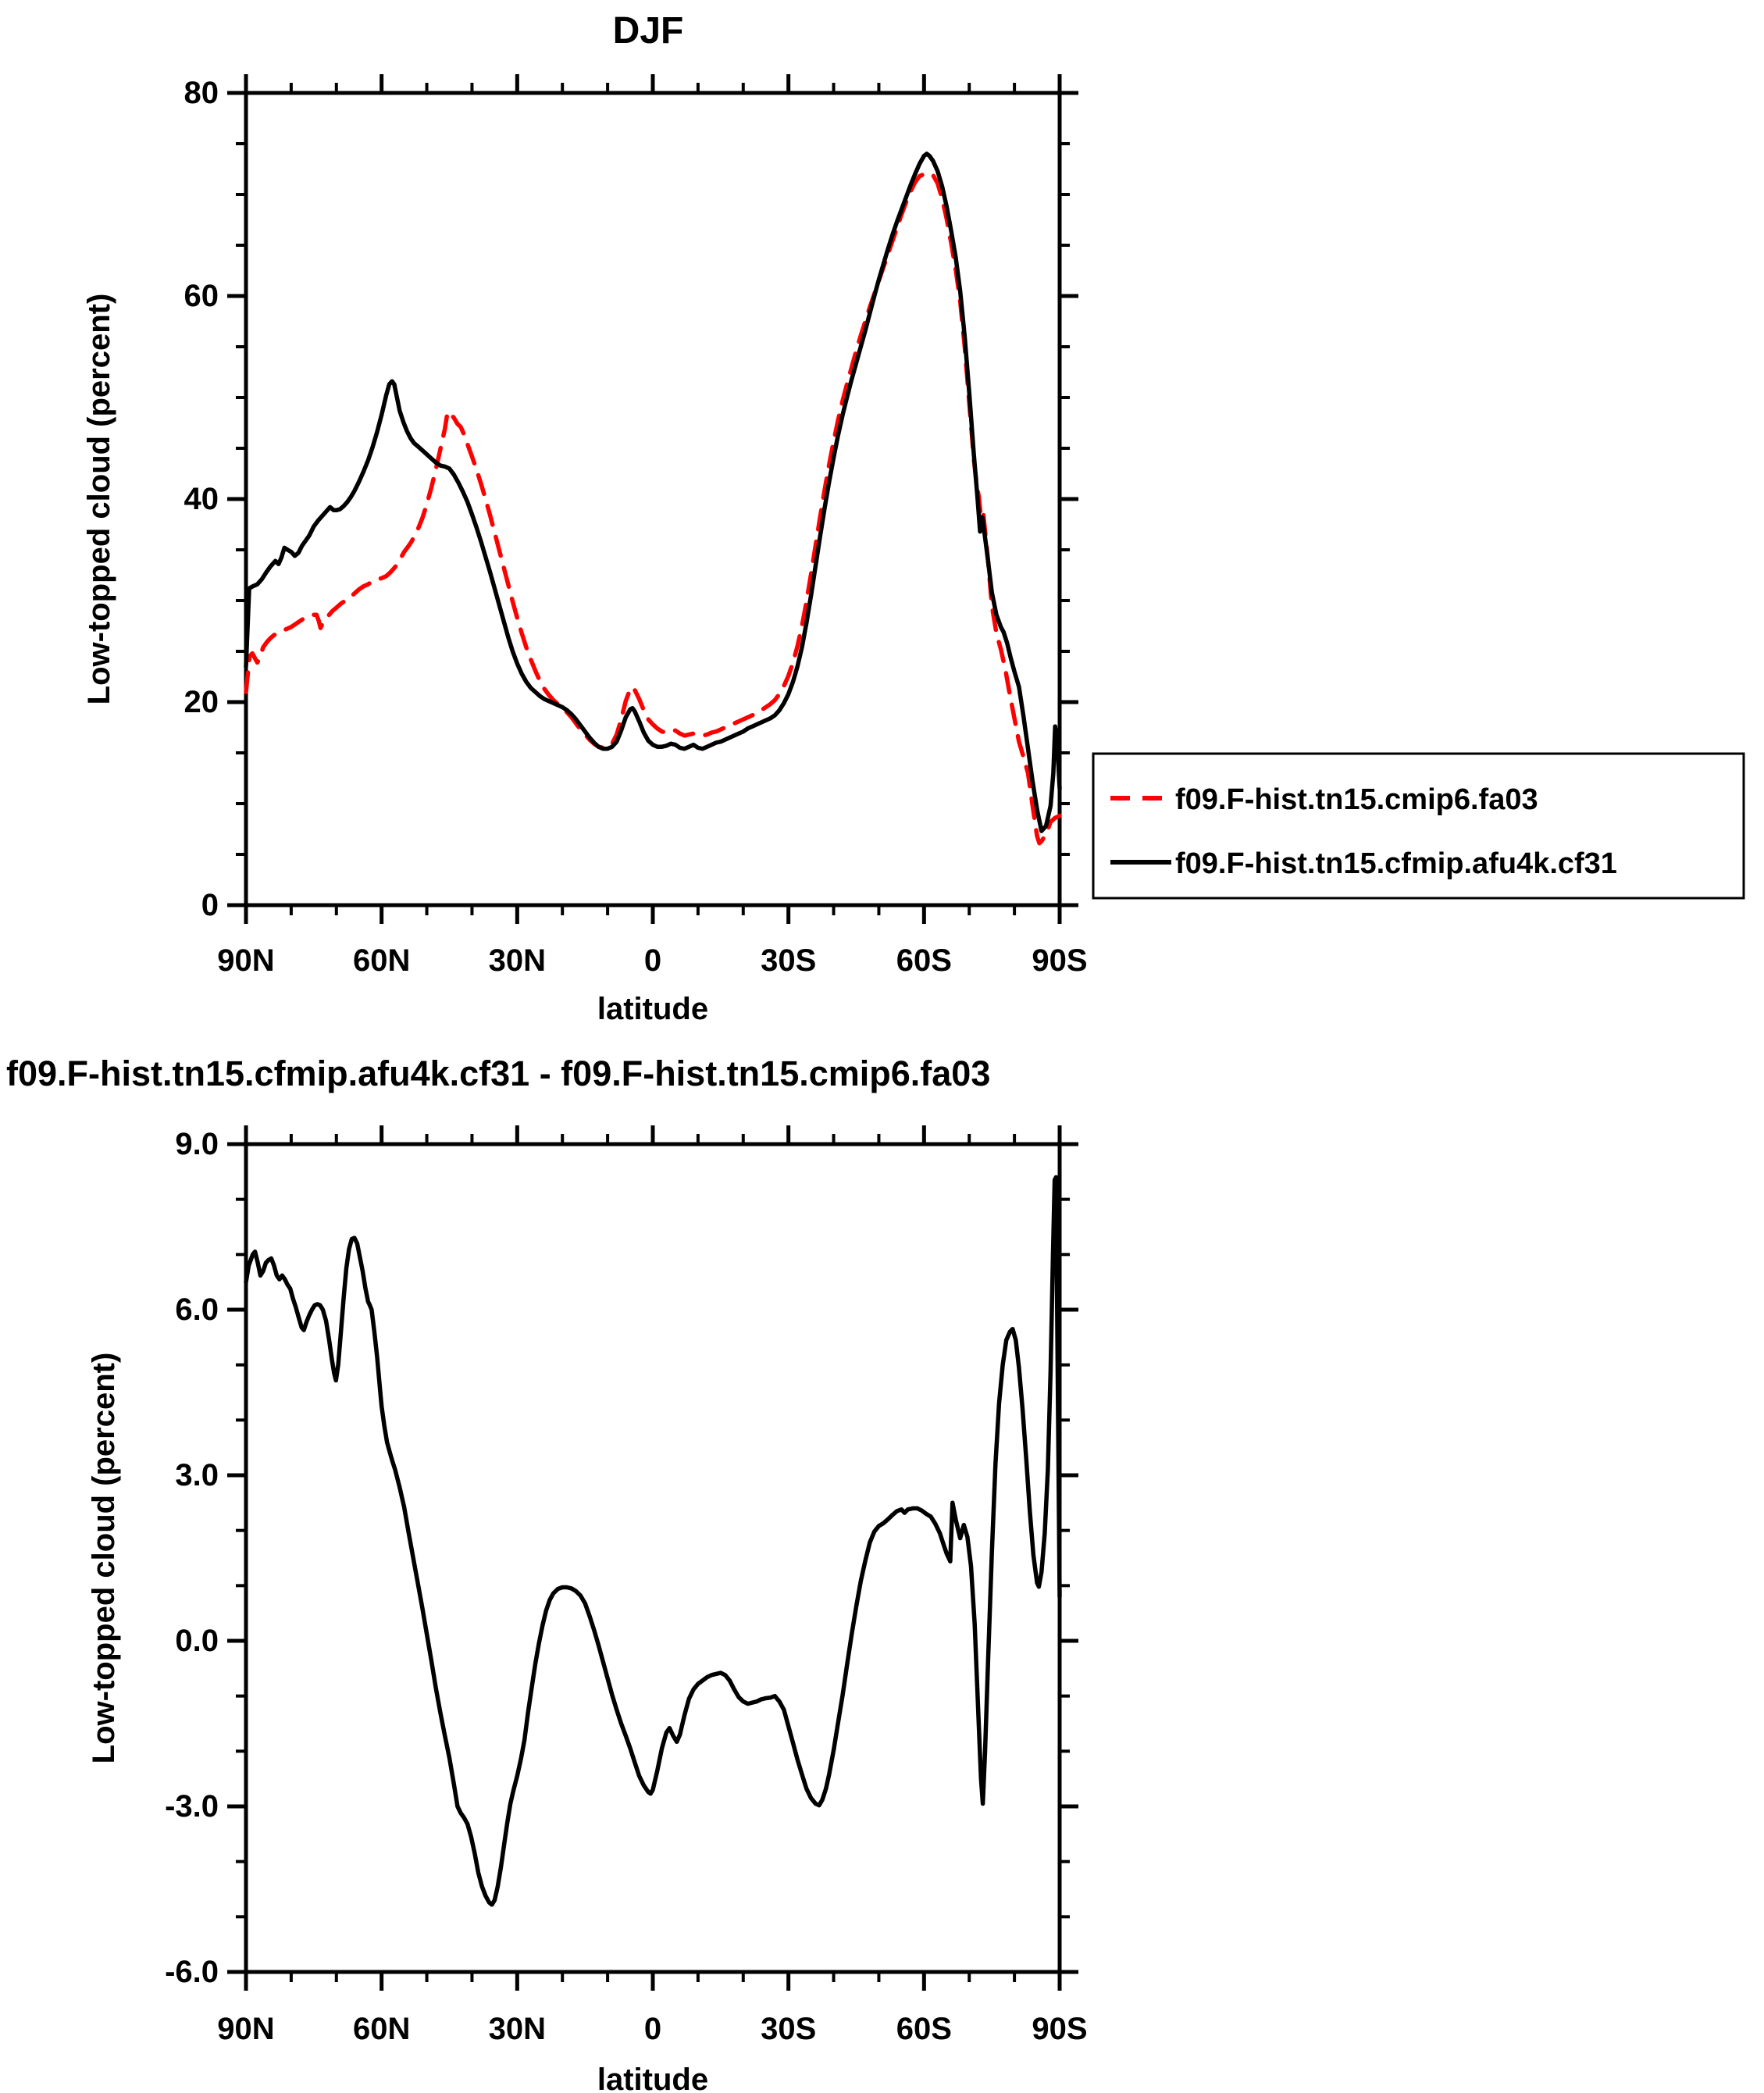  What do you see at coordinates (99, 499) in the screenshot?
I see `panel1-y-axis-label: Low-topped cloud (percent)` at bounding box center [99, 499].